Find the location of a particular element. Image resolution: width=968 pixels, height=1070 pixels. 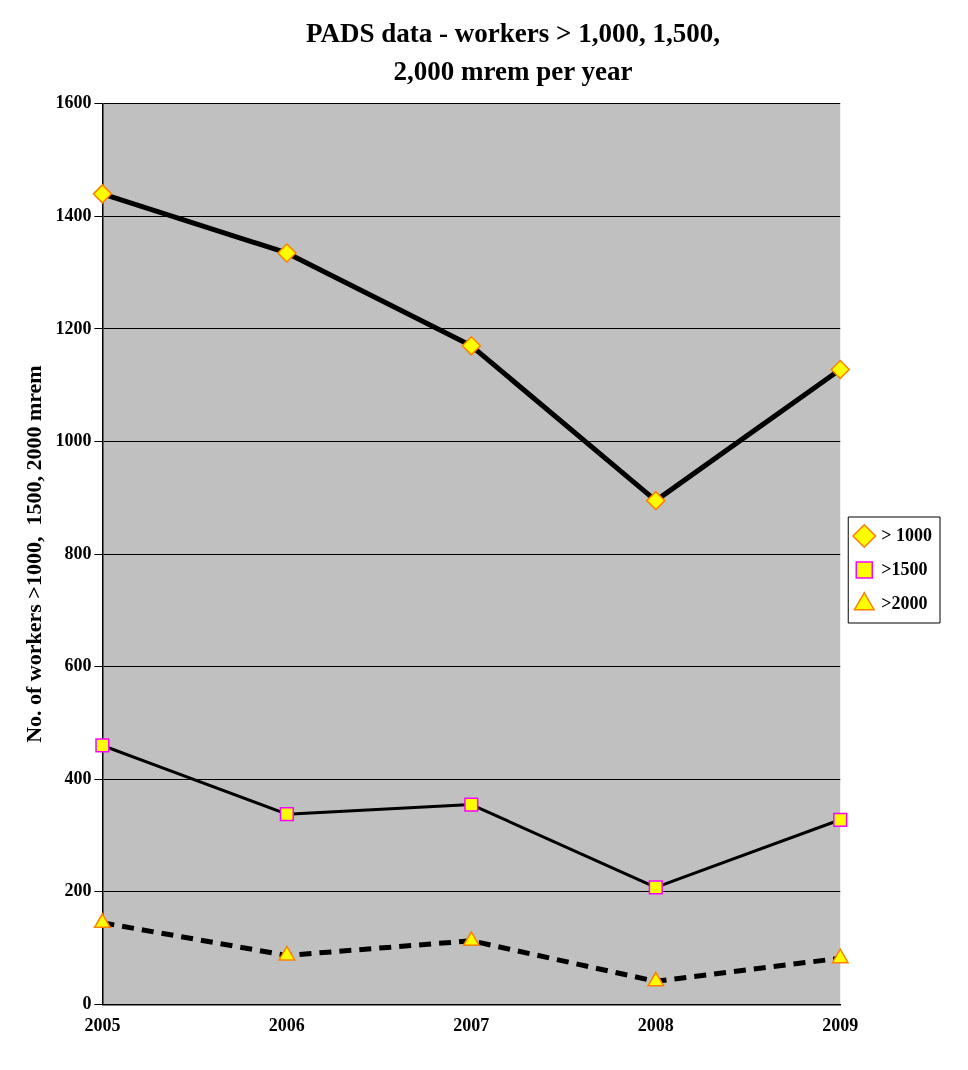

legend-label: > 1000 is located at coordinates (907, 534).